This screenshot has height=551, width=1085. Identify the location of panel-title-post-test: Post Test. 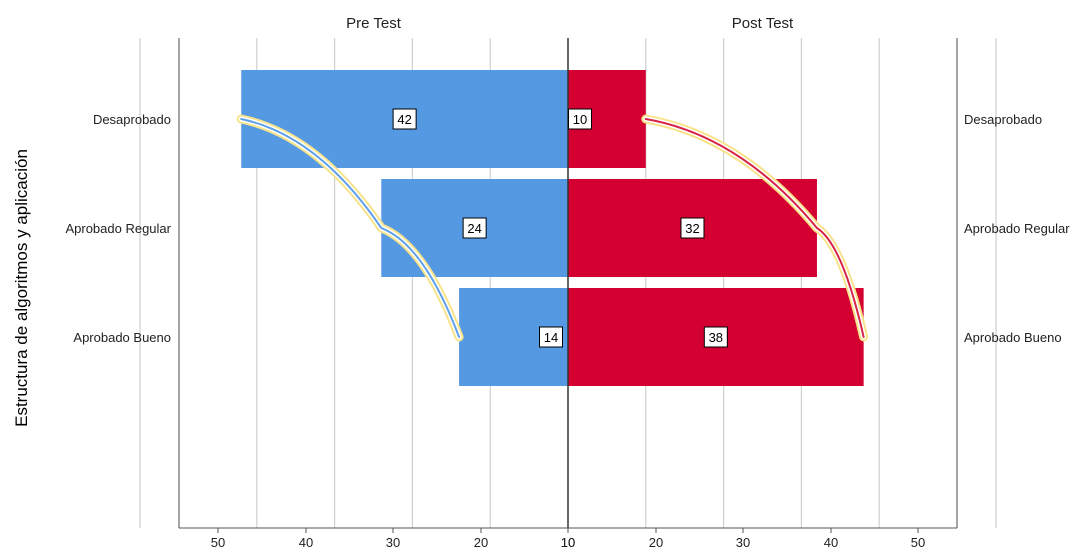
(763, 23).